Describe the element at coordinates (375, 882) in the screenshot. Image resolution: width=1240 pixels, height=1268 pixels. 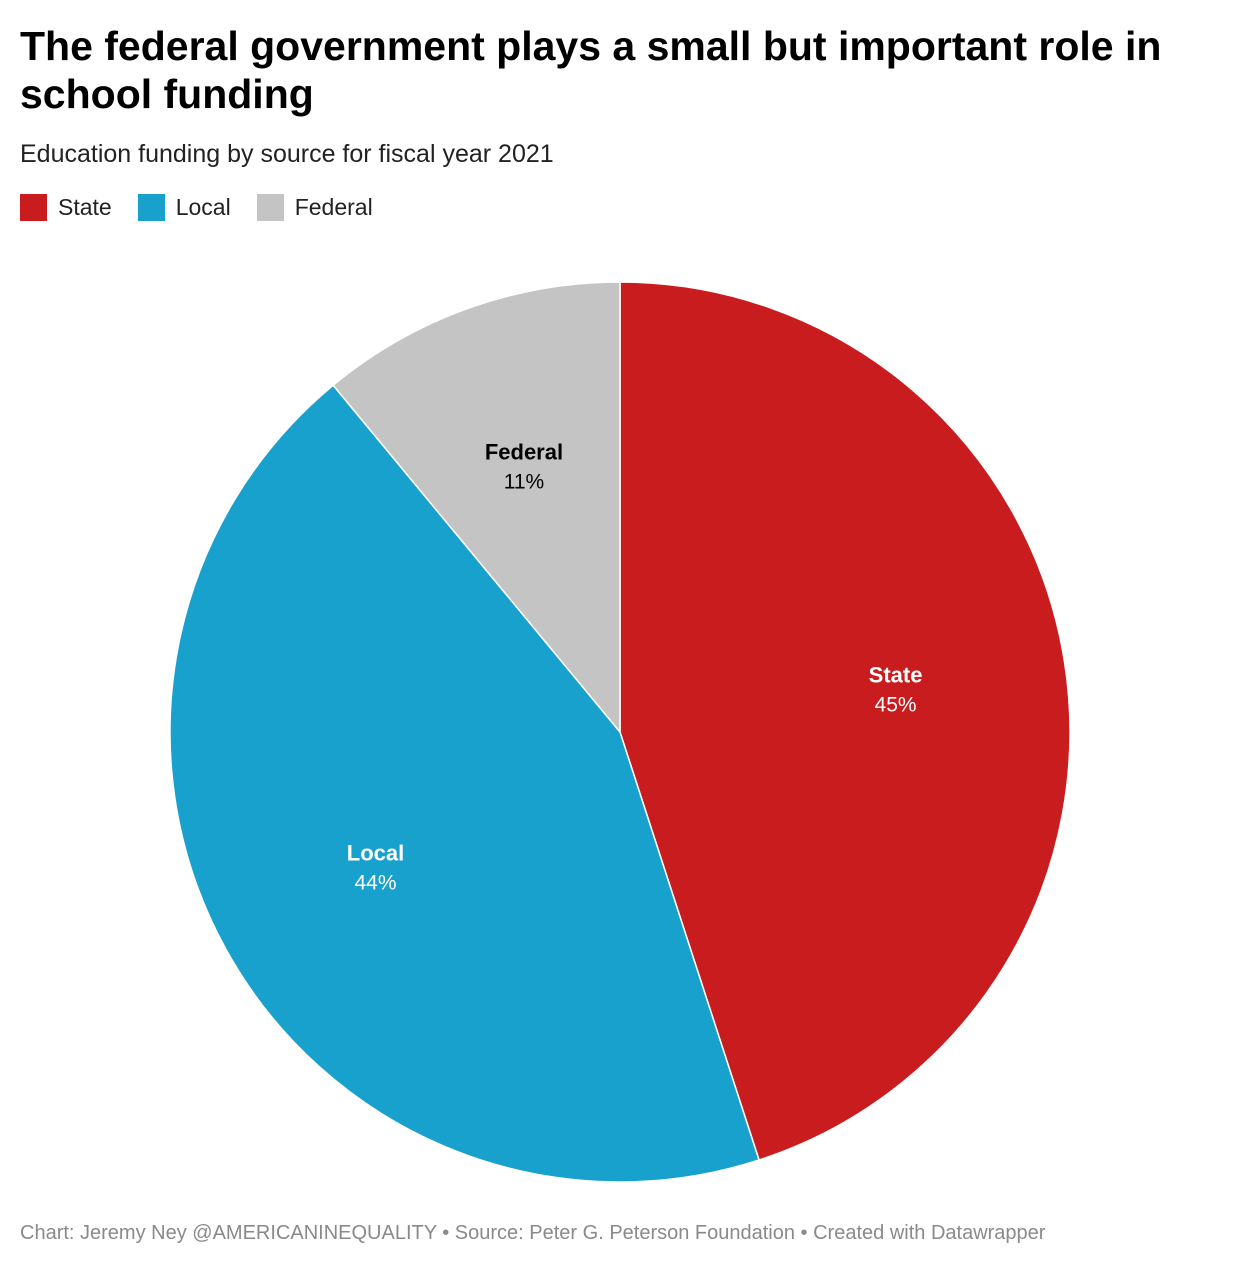
I see `slice-value-local: 44%` at that location.